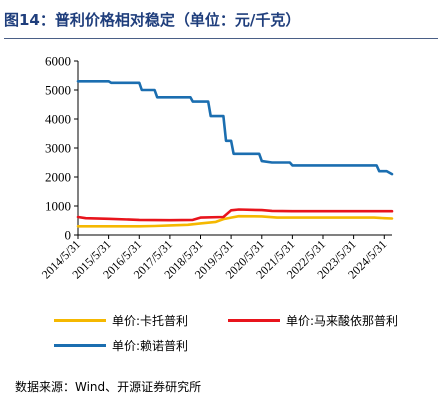 The width and height of the screenshot is (442, 403). I want to click on source-note: 数据来源：Wind、开源证券研究所, so click(108, 387).